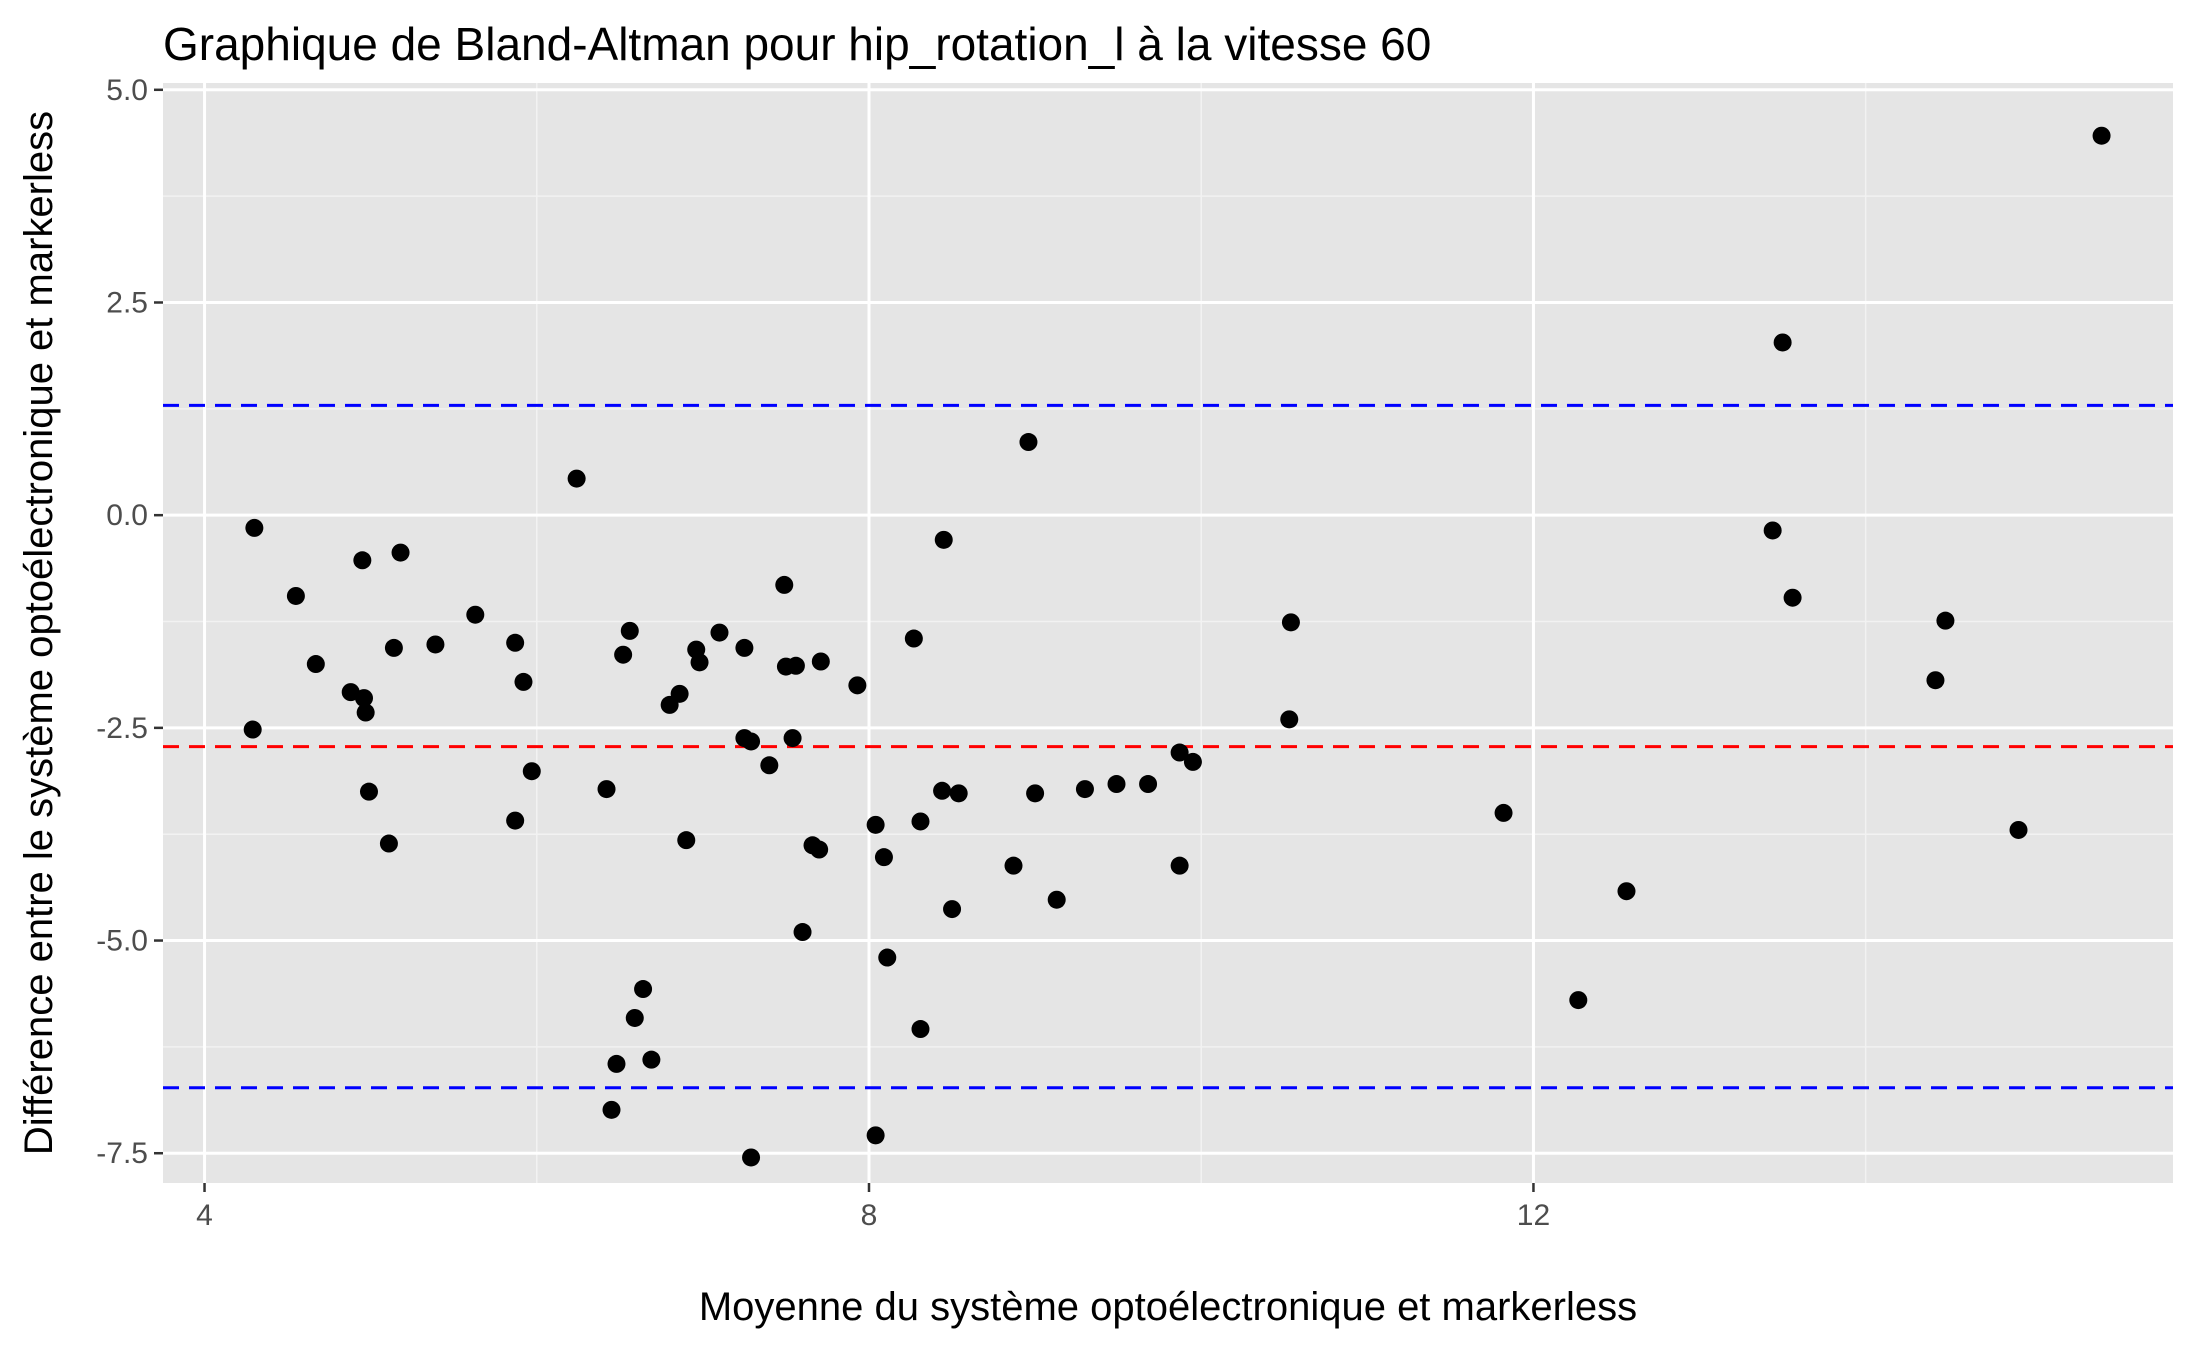  What do you see at coordinates (204, 1215) in the screenshot?
I see `x-tick-label: 4` at bounding box center [204, 1215].